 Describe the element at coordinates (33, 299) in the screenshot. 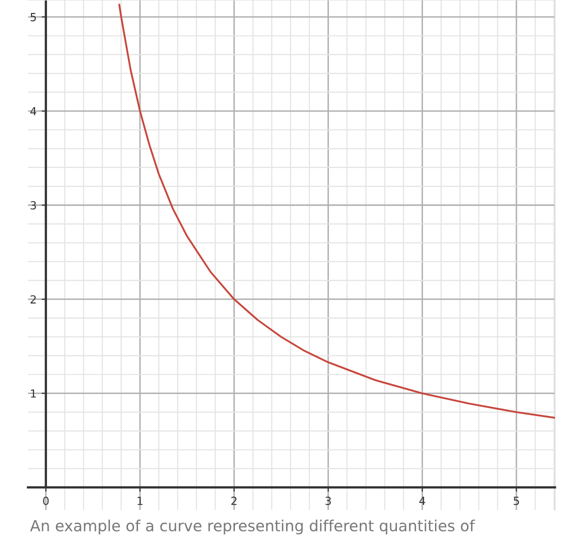

I see `y-tick-label: 2` at that location.